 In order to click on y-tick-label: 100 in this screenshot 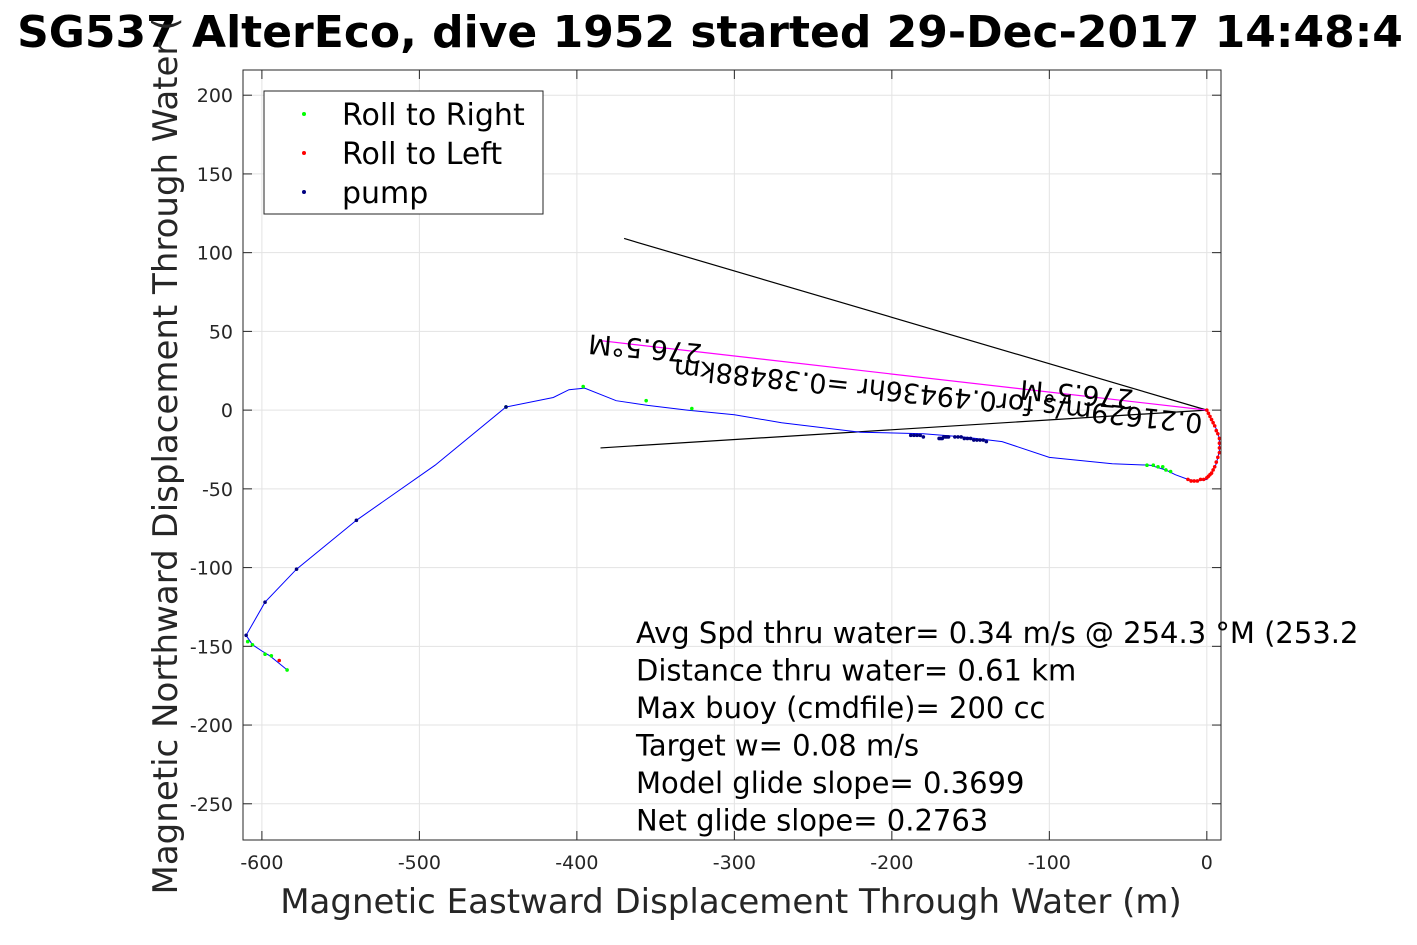, I will do `click(215, 254)`.